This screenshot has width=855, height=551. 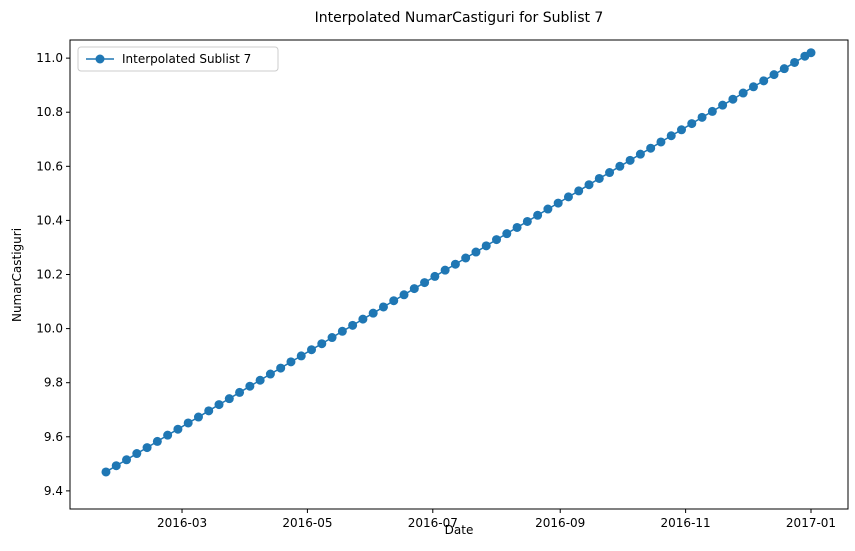 What do you see at coordinates (182, 523) in the screenshot?
I see `x-tick-label: 2016-03` at bounding box center [182, 523].